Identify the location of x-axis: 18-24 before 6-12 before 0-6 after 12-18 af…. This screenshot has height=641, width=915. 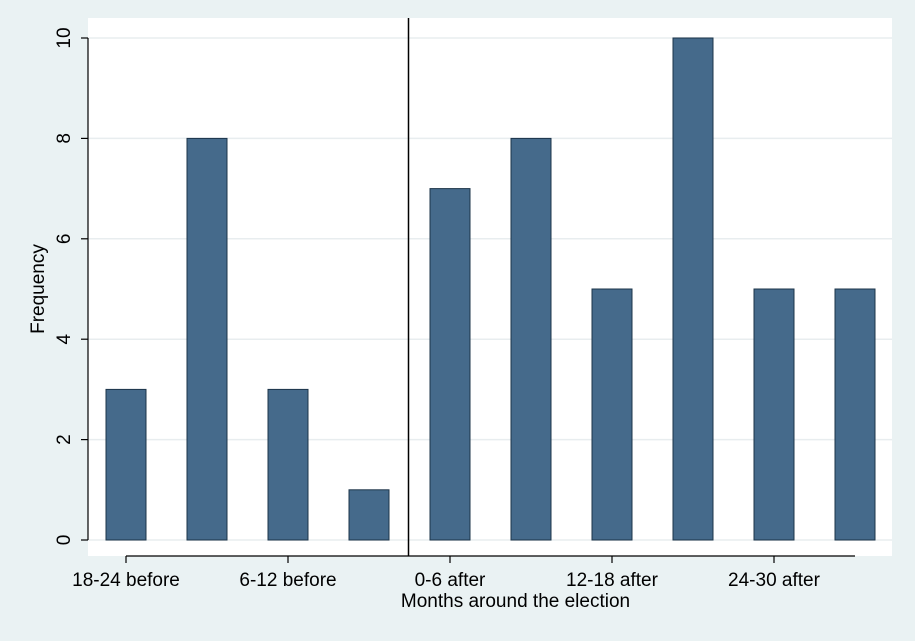
(463, 573).